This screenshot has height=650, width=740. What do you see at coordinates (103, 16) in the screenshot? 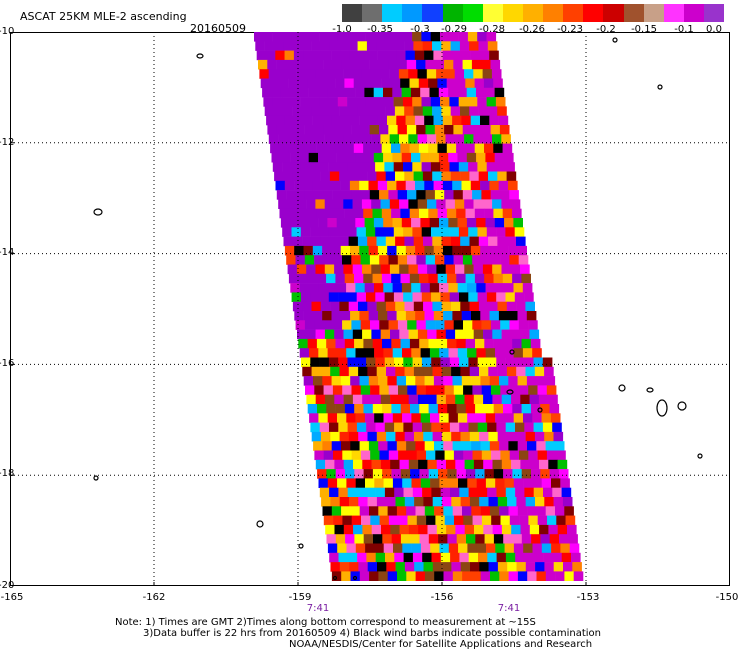
I see `plot-title: ASCAT 25KM MLE-2 ascending` at bounding box center [103, 16].